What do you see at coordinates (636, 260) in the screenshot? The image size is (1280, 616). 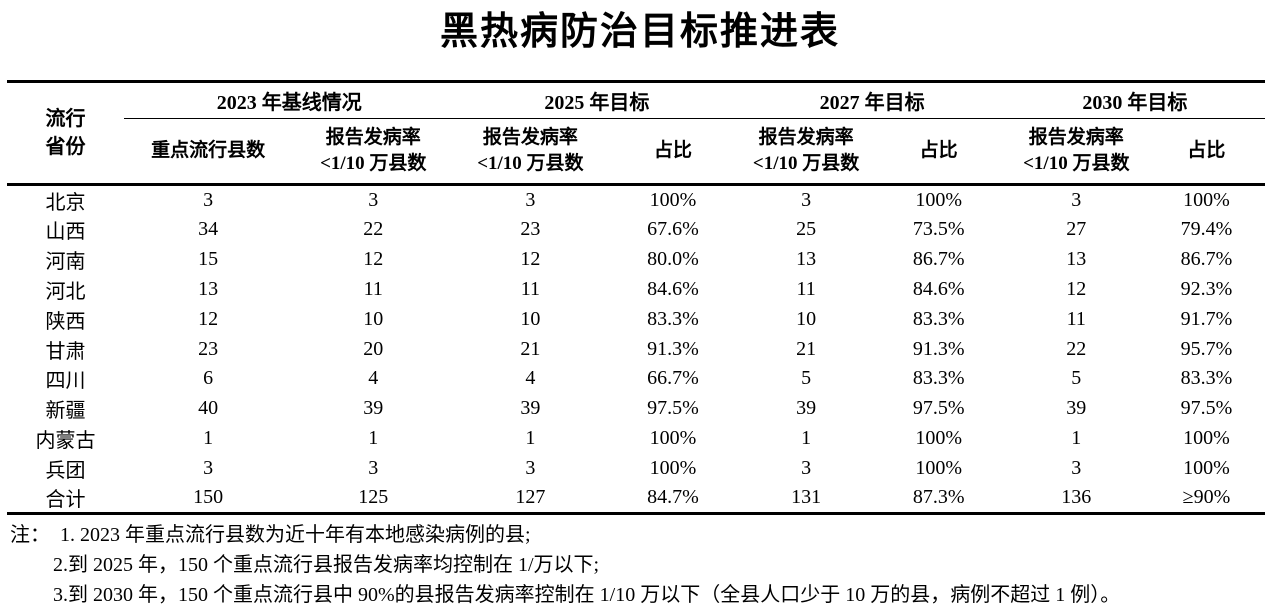 I see `table-row: 河南 15 12 12 80.0% 13 86.7% 13 86.7%` at bounding box center [636, 260].